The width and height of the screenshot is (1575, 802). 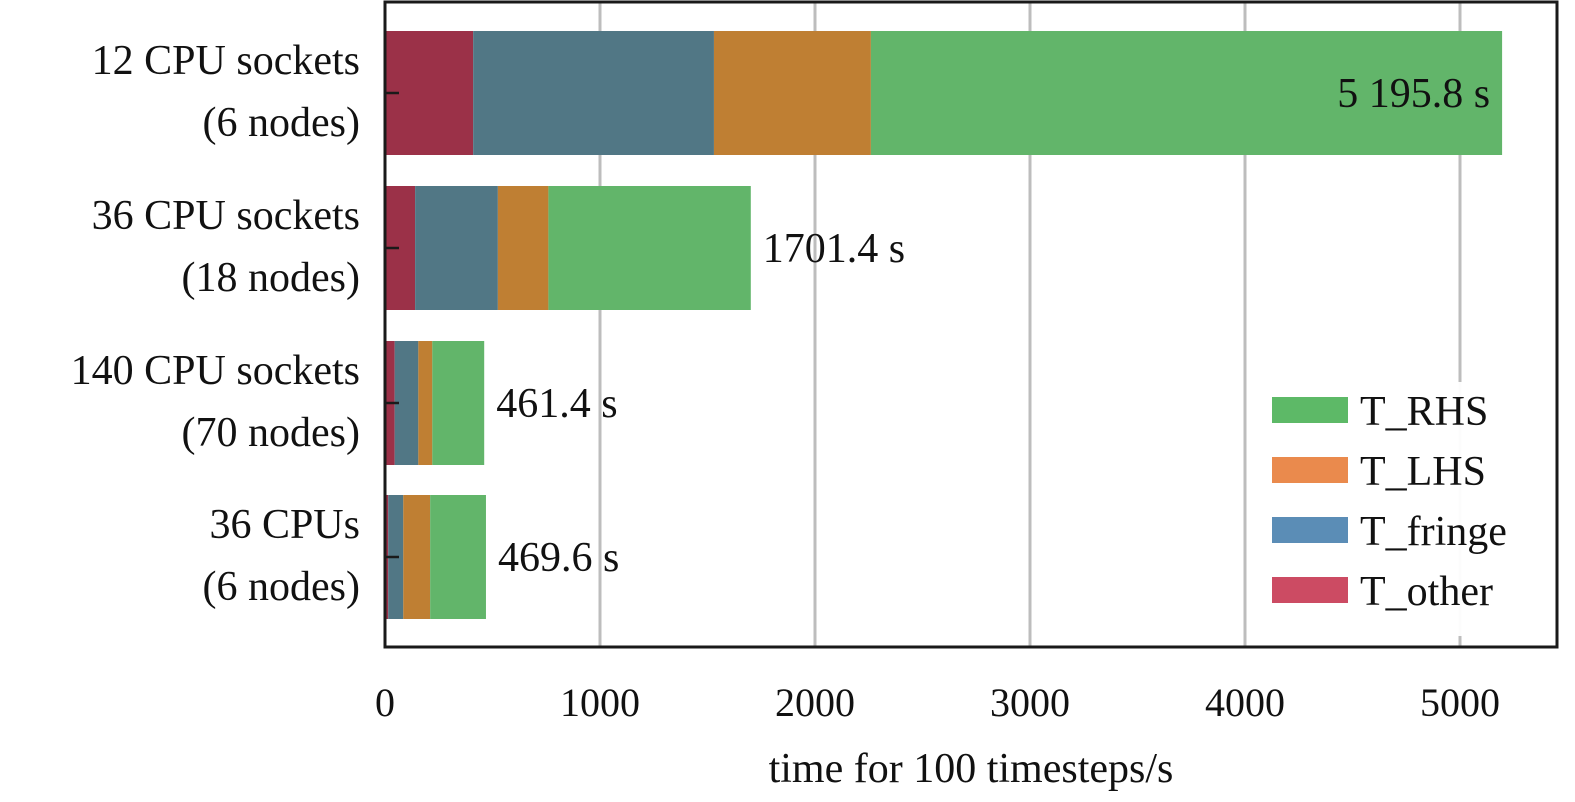 I want to click on total-label: 469.6 s, so click(x=558, y=558).